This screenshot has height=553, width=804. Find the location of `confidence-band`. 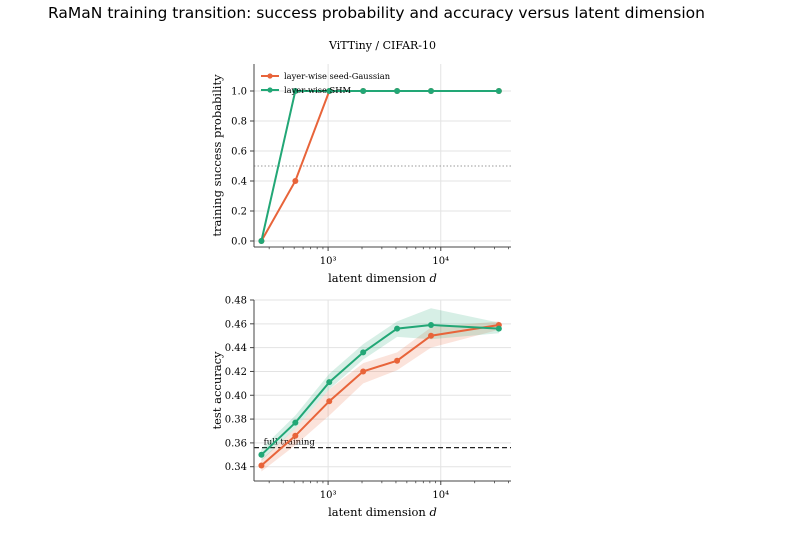

confidence-band is located at coordinates (380, 384).